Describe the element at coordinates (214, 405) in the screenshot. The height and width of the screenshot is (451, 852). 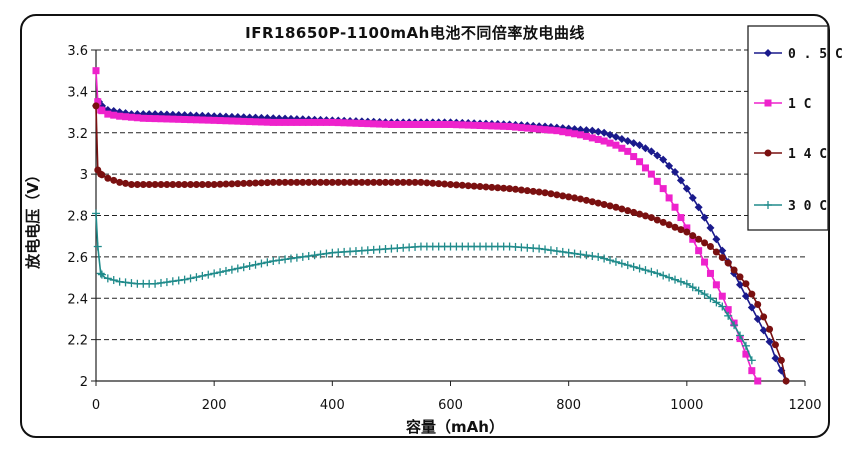
I see `x-tick-label: 200` at that location.